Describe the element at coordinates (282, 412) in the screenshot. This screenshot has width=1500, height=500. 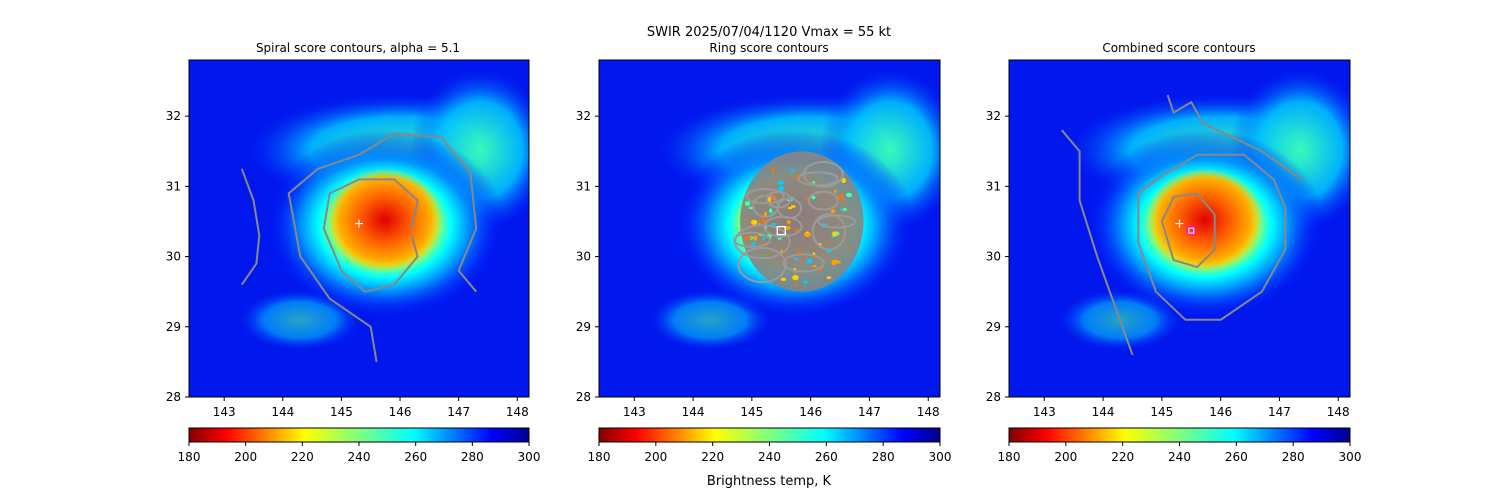
I see `spiral-x-tick-label: 144` at that location.